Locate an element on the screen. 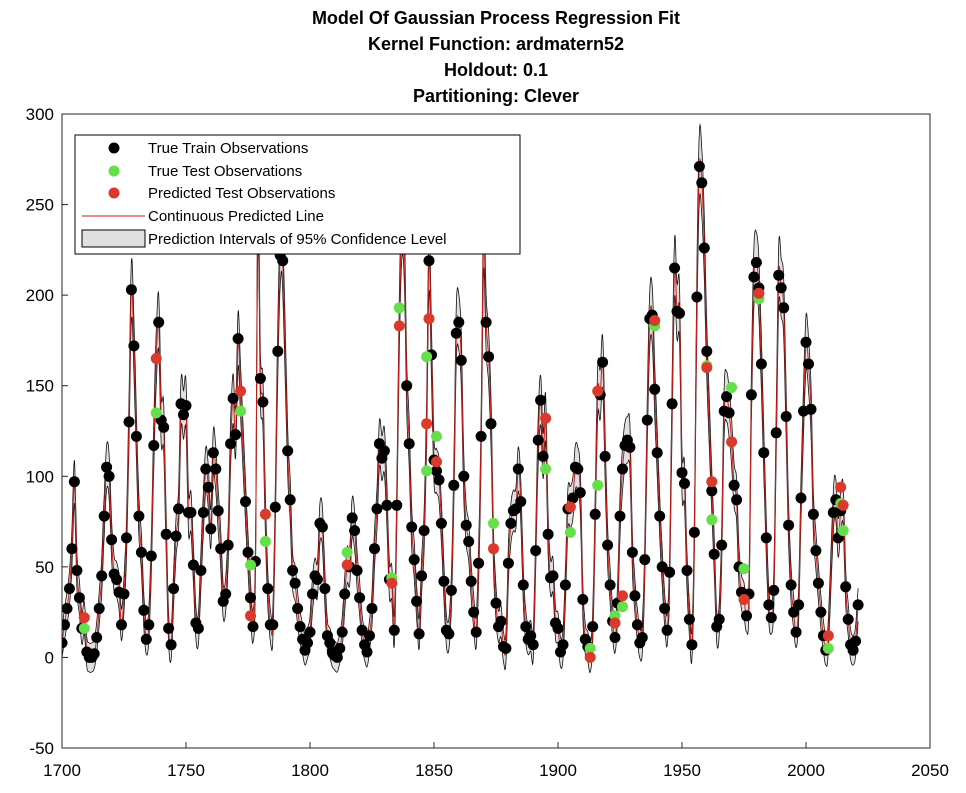 The width and height of the screenshot is (966, 793). title-line-4: Partitioning: Clever is located at coordinates (496, 96).